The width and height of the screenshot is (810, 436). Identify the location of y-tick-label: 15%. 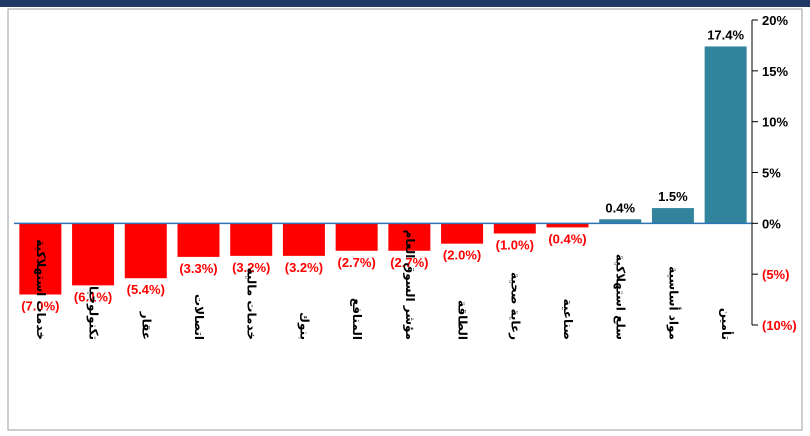
(775, 71).